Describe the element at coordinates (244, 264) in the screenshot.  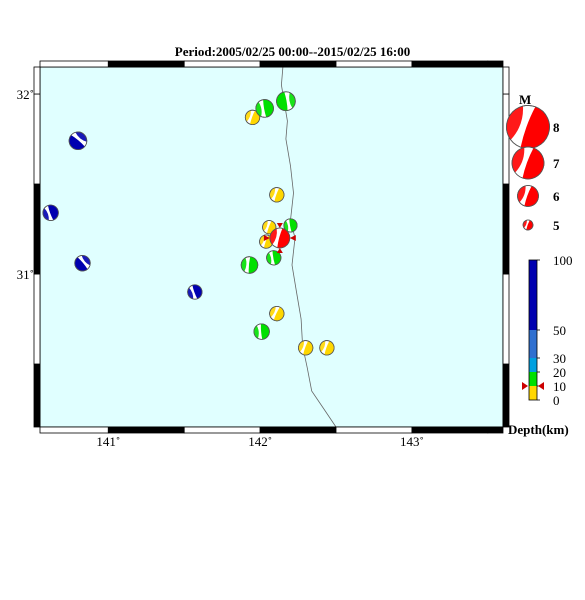
I see `beachball-lens` at that location.